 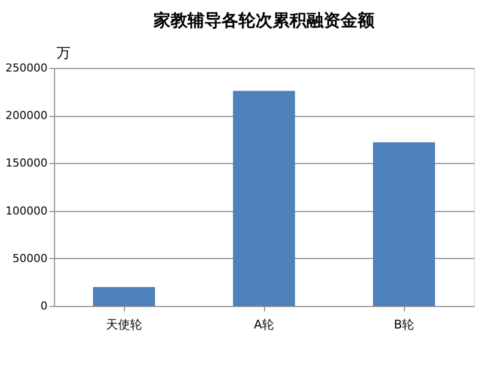 What do you see at coordinates (27, 68) in the screenshot?
I see `y-tick-label: 250000` at bounding box center [27, 68].